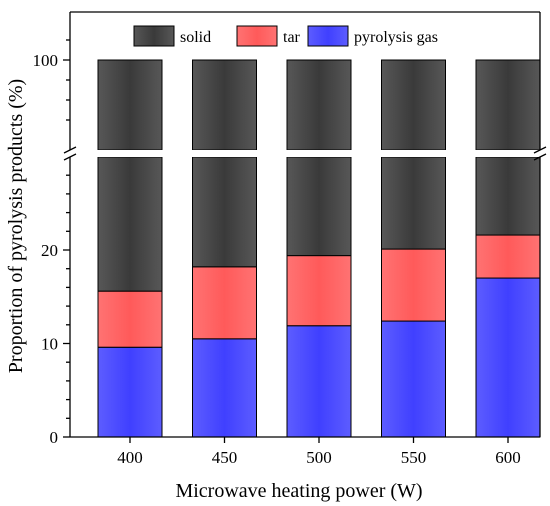 Image resolution: width=550 pixels, height=506 pixels. Describe the element at coordinates (154, 36) in the screenshot. I see `legend-swatch-solid` at that location.